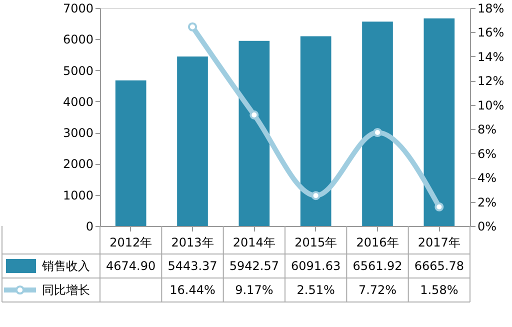  Describe the element at coordinates (78, 39) in the screenshot. I see `y-tick-label: 6000` at that location.